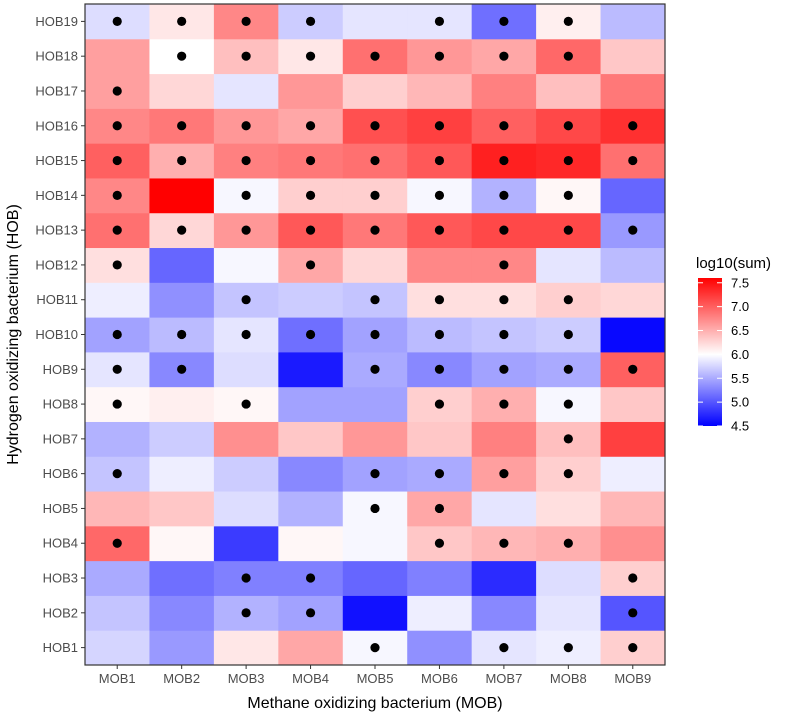 Image resolution: width=796 pixels, height=720 pixels. Describe the element at coordinates (733, 263) in the screenshot. I see `legend-title: log10(sum)` at that location.